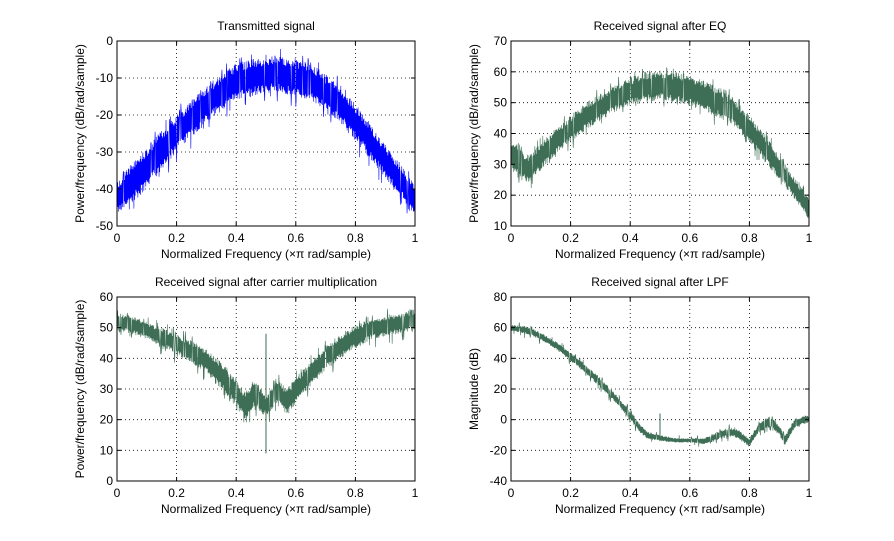 Image resolution: width=894 pixels, height=541 pixels. I want to click on chart-title: Transmitted signal, so click(266, 26).